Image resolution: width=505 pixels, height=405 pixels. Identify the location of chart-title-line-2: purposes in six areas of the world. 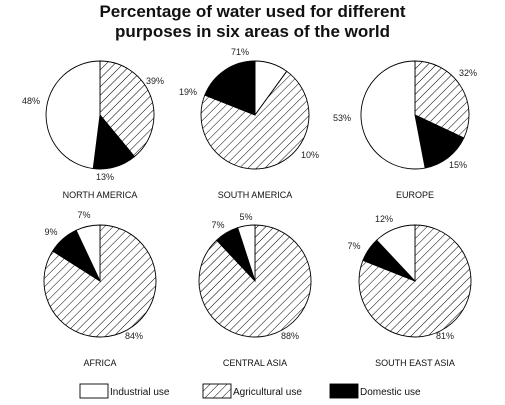
(252, 31).